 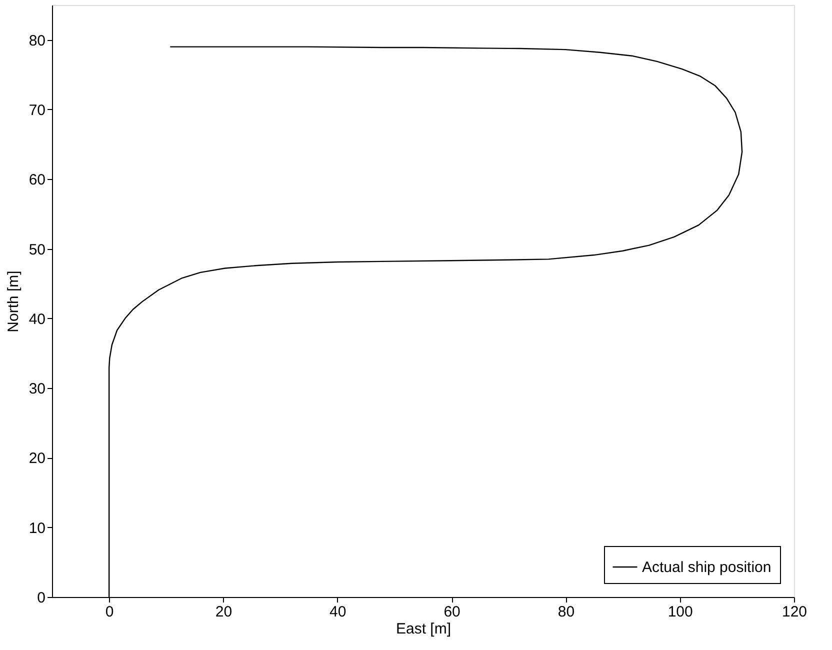 I want to click on y-tick-label: 40, so click(x=37, y=319).